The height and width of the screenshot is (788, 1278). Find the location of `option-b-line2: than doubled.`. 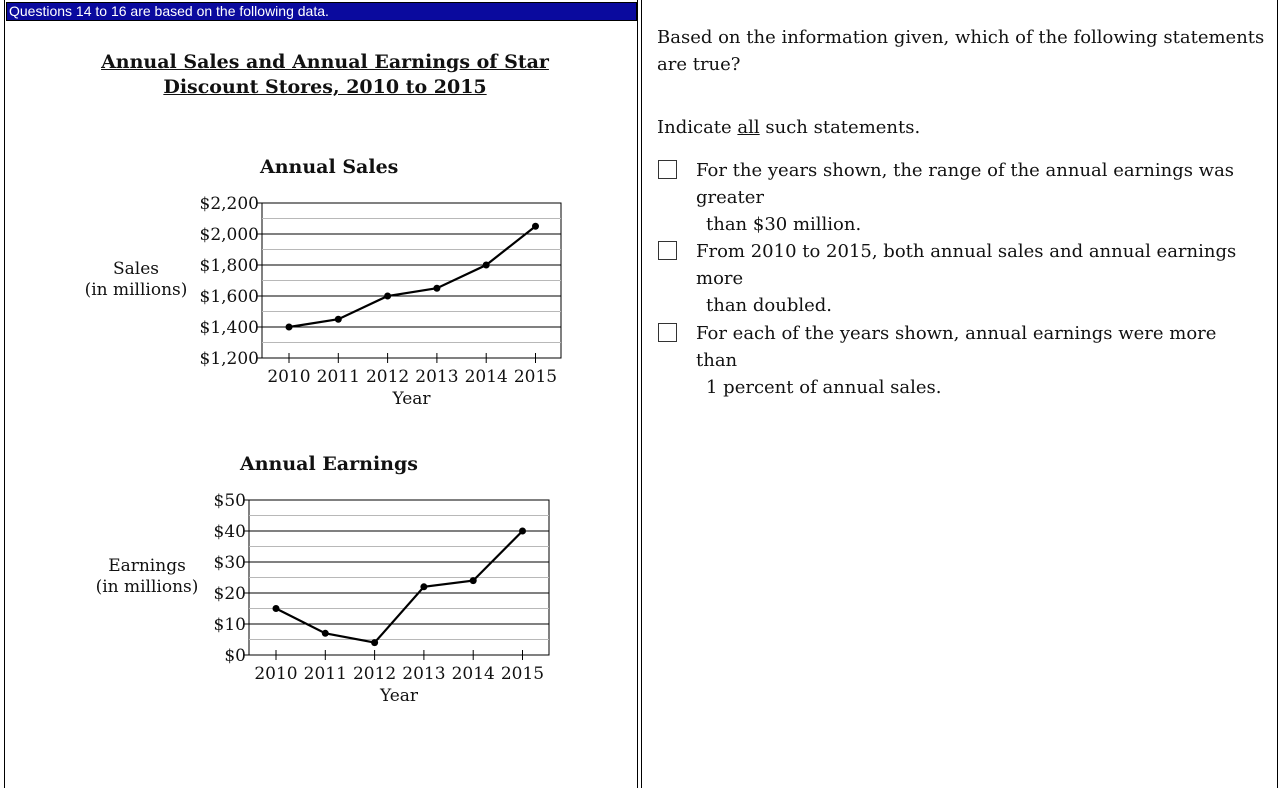

option-b-line2: than doubled. is located at coordinates (769, 305).